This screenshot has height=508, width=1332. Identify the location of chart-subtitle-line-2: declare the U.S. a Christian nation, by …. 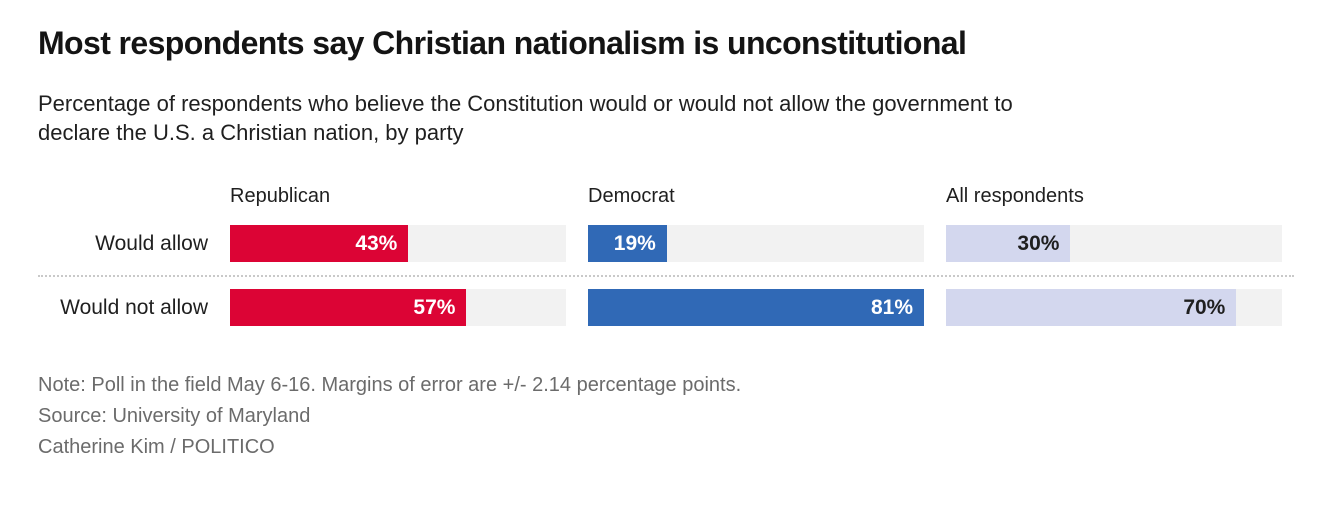
(251, 132).